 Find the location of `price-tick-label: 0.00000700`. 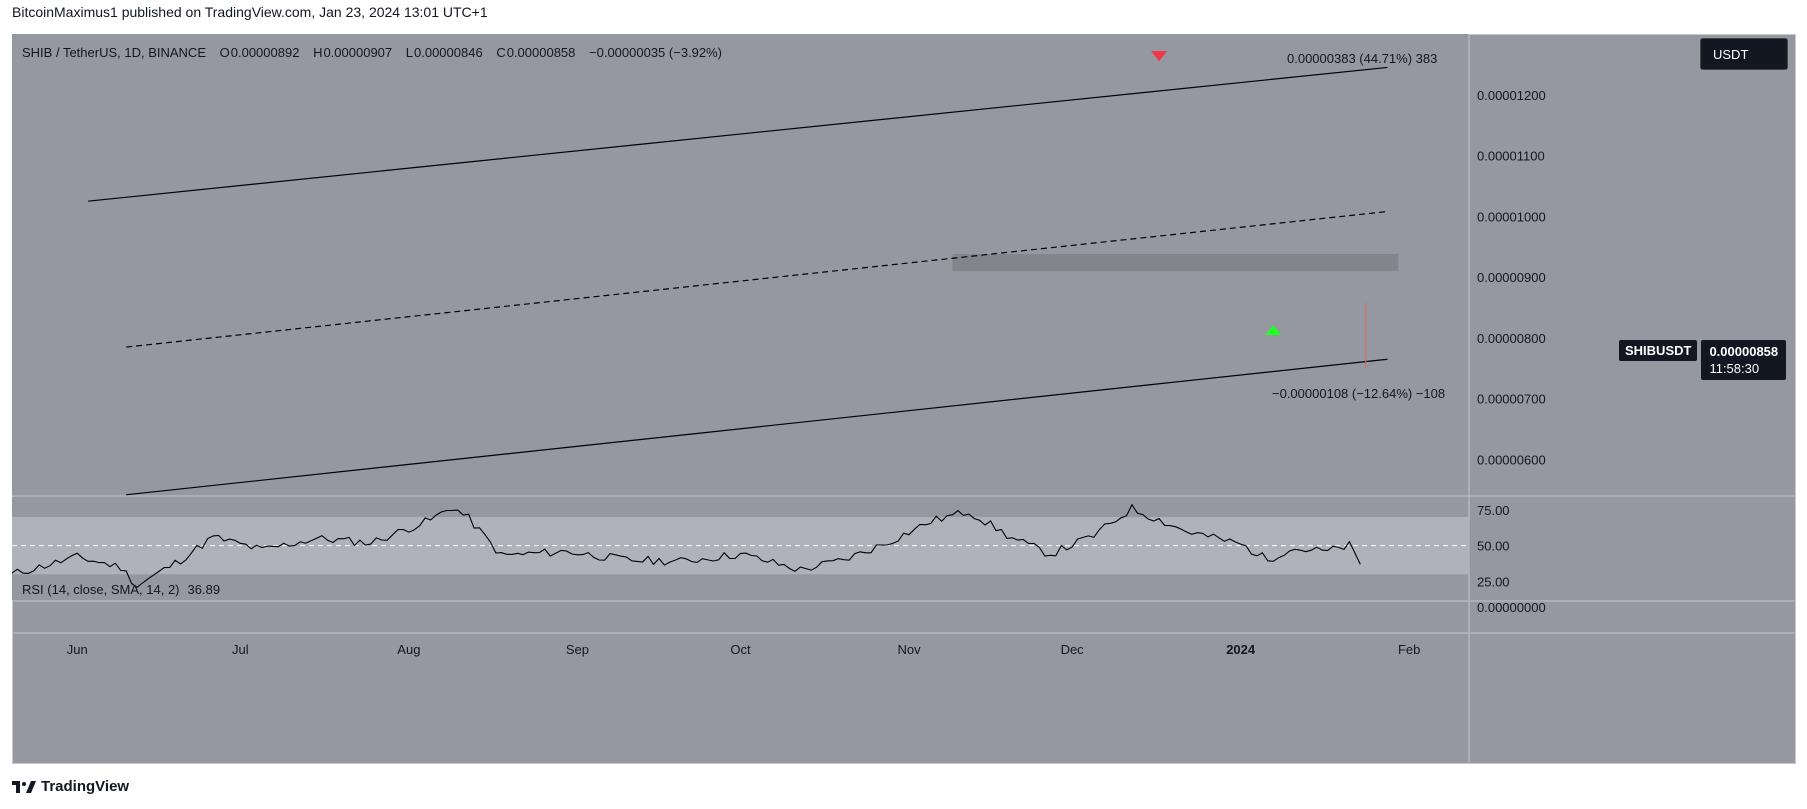

price-tick-label: 0.00000700 is located at coordinates (1511, 399).